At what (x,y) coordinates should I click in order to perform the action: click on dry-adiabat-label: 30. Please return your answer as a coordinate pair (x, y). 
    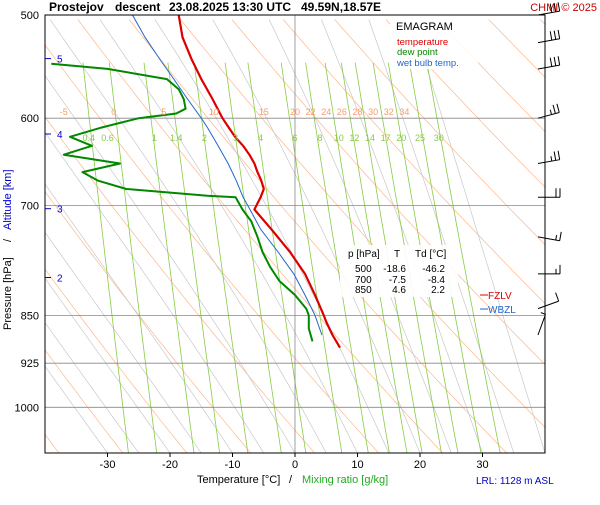
    Looking at the image, I should click on (373, 112).